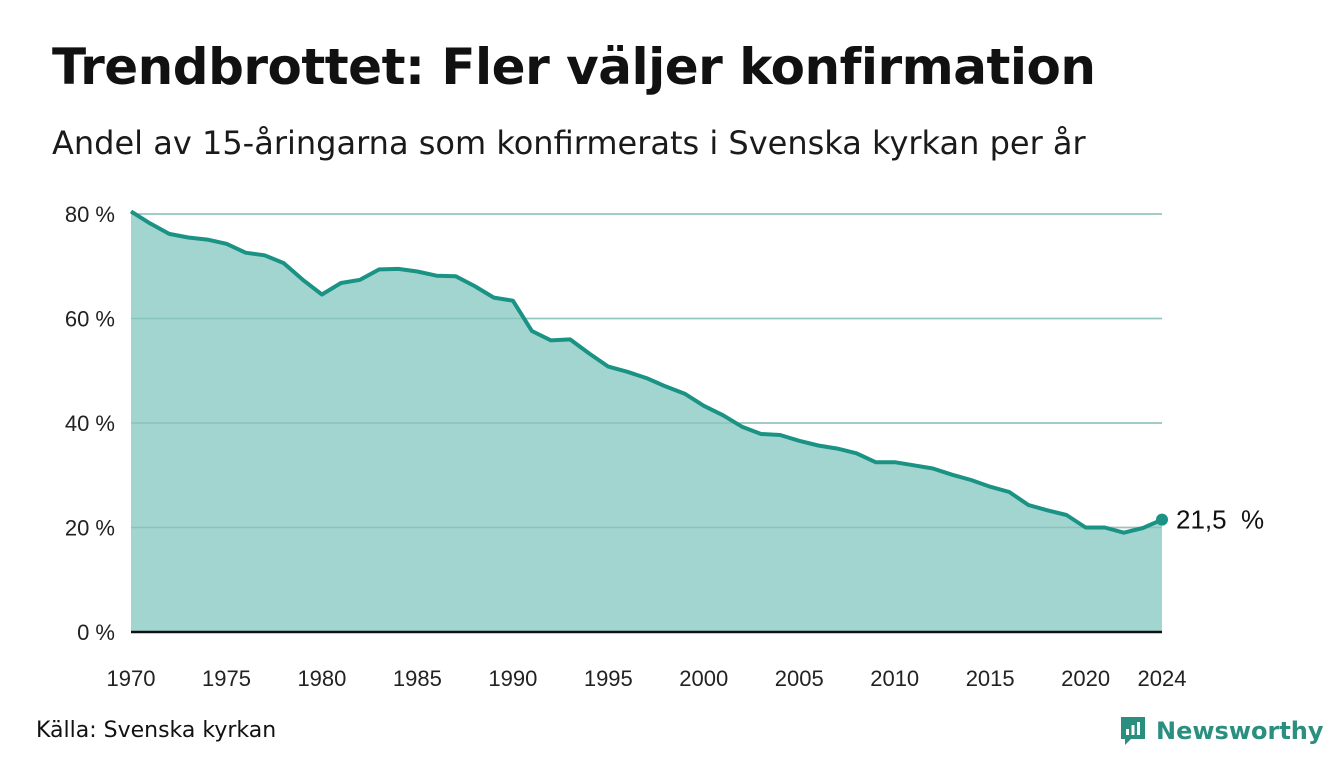  Describe the element at coordinates (1133, 731) in the screenshot. I see `newsworthy-logo-icon` at that location.